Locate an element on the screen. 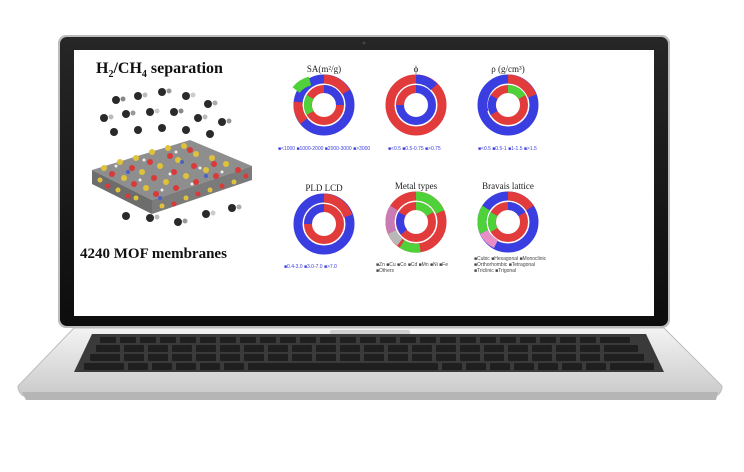  chart-metal-types is located at coordinates (416, 222).